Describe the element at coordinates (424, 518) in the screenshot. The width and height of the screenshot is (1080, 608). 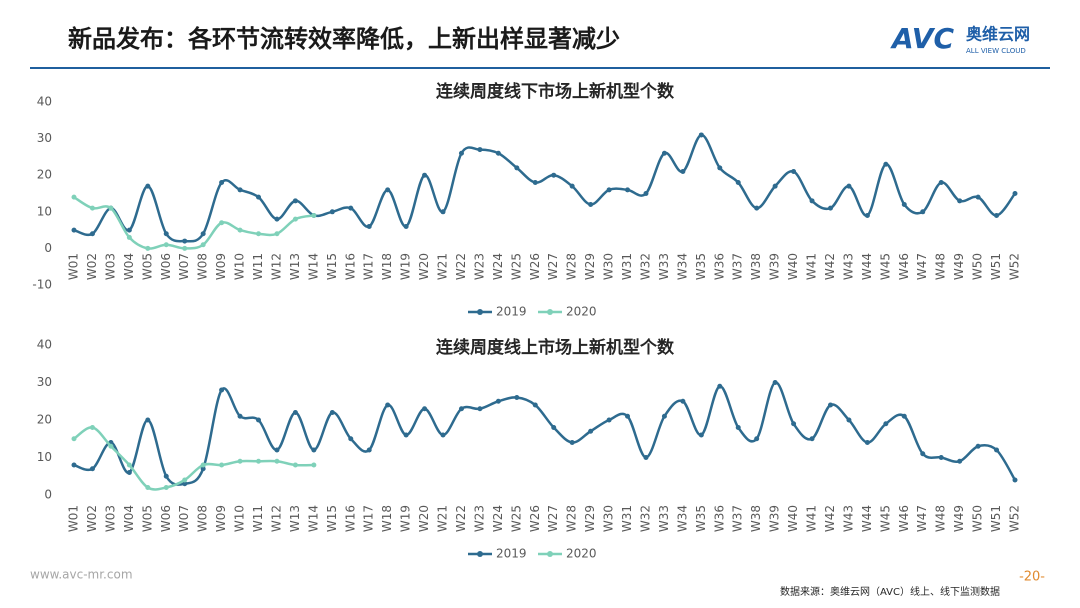
I see `x-tick-label: W20` at that location.